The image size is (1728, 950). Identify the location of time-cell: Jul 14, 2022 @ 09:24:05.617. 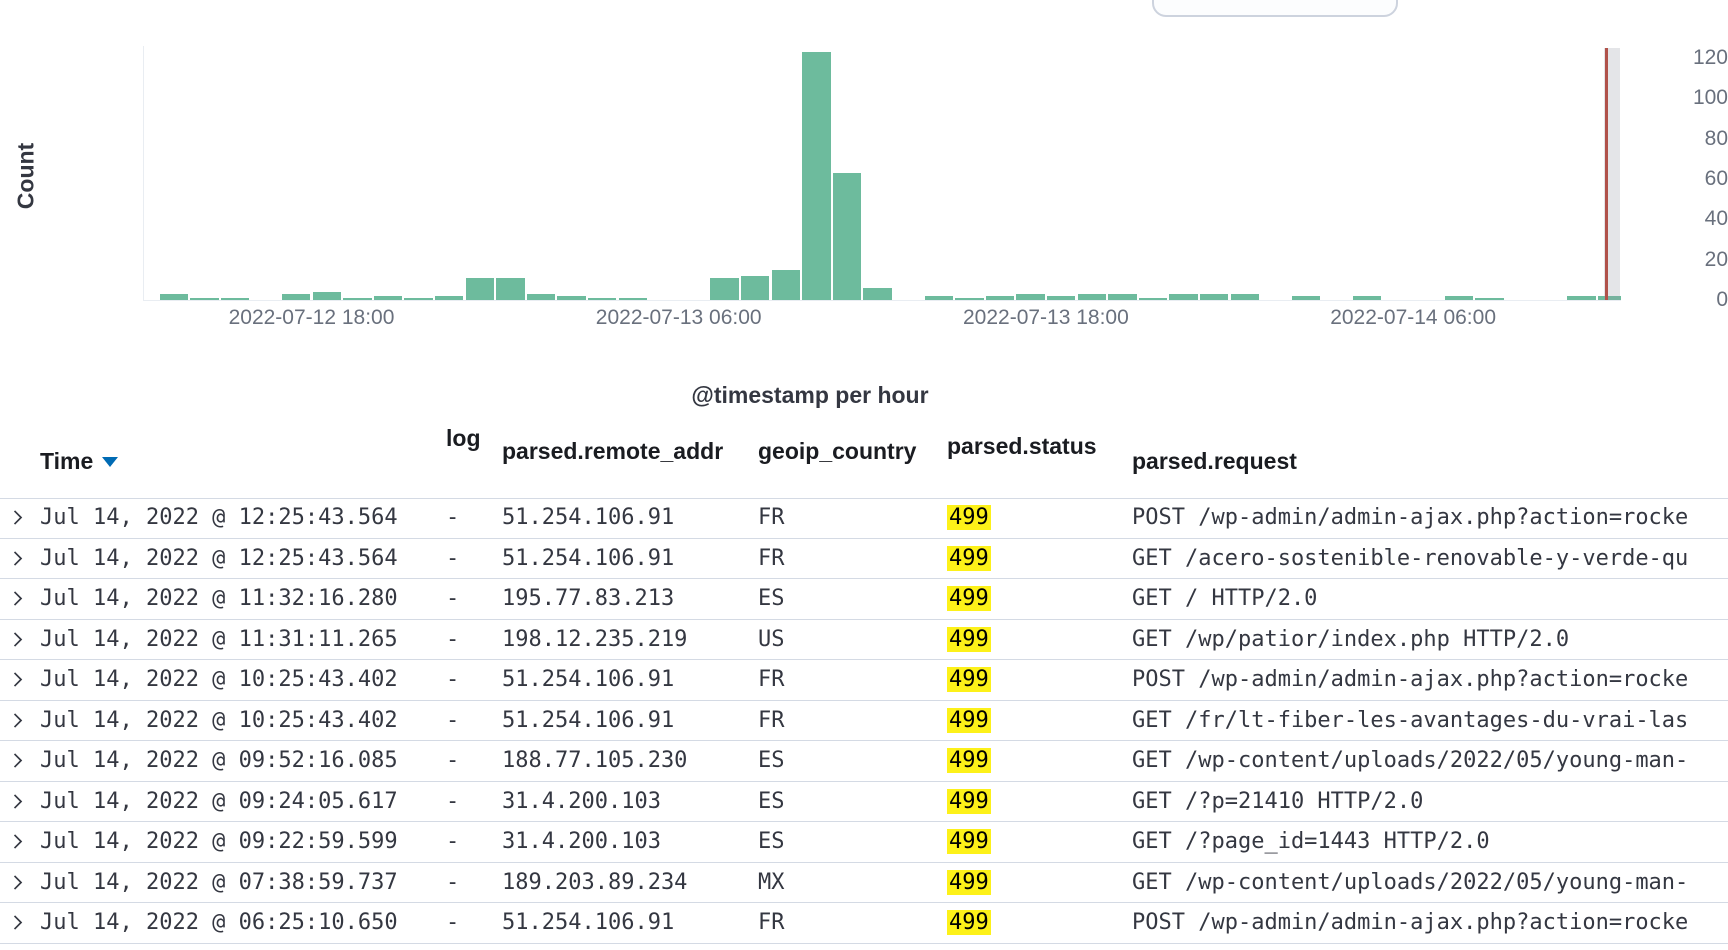
(219, 801).